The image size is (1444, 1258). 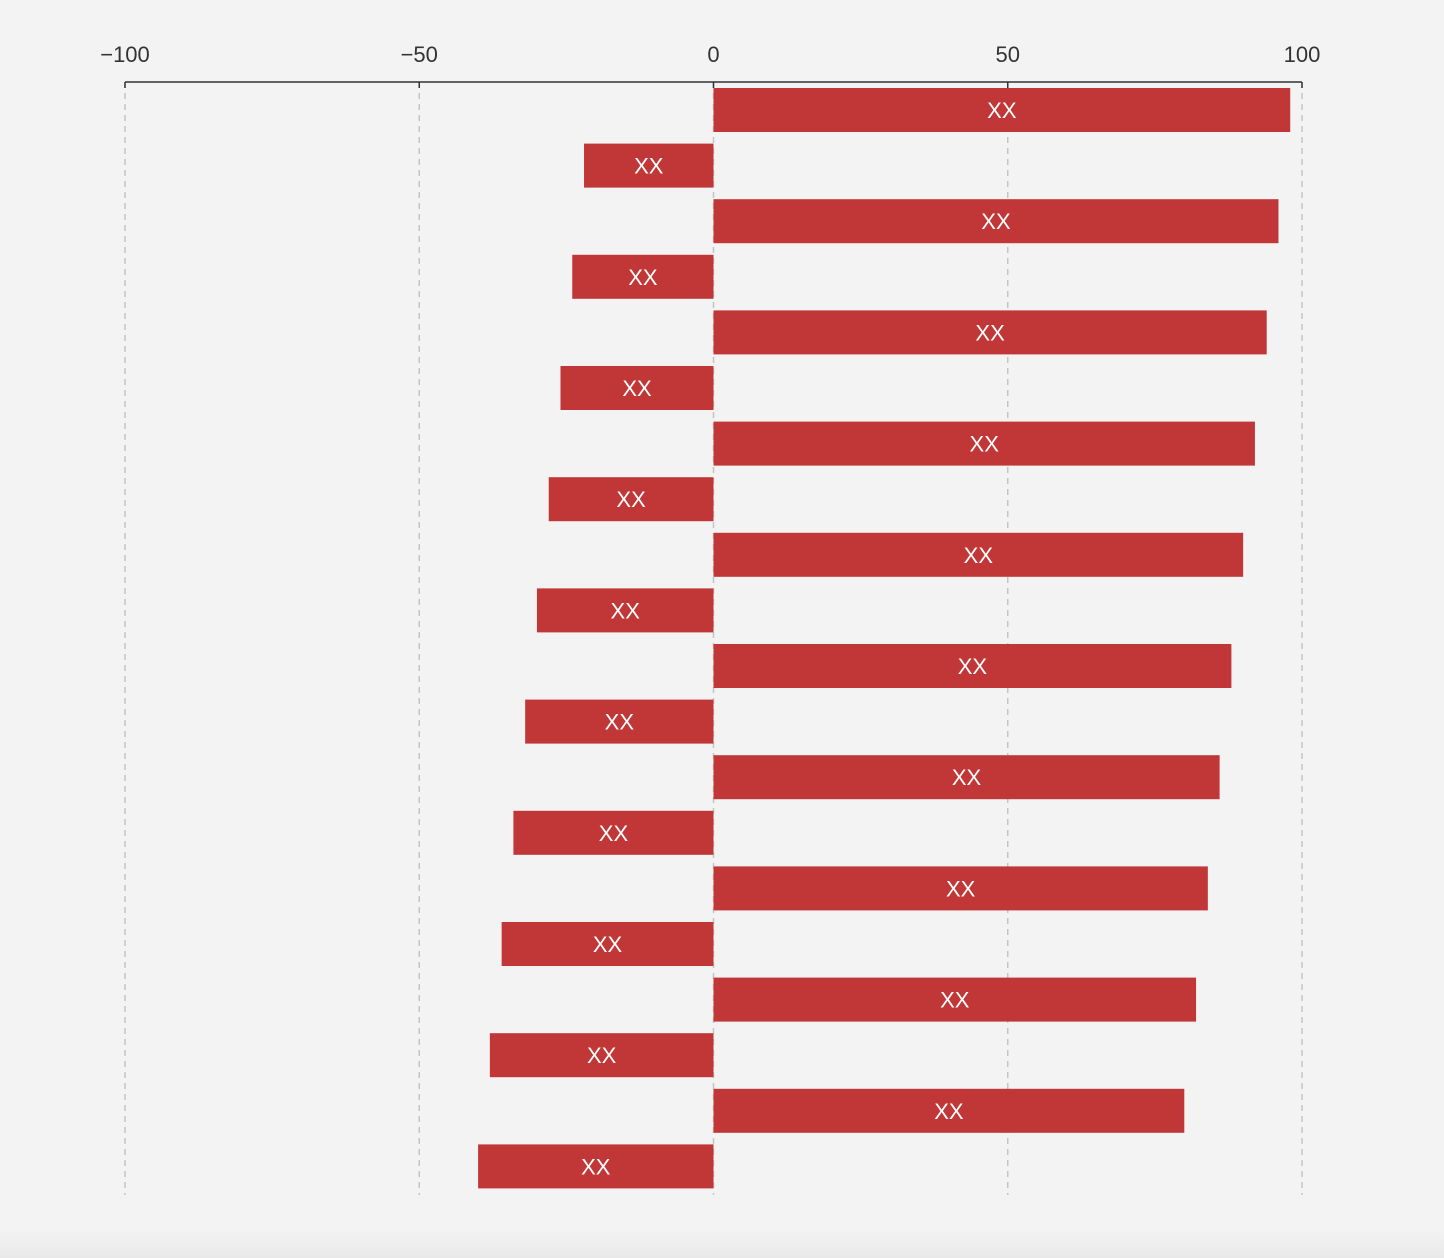 I want to click on x-axis: −100 −50 0 50 100, so click(x=710, y=65).